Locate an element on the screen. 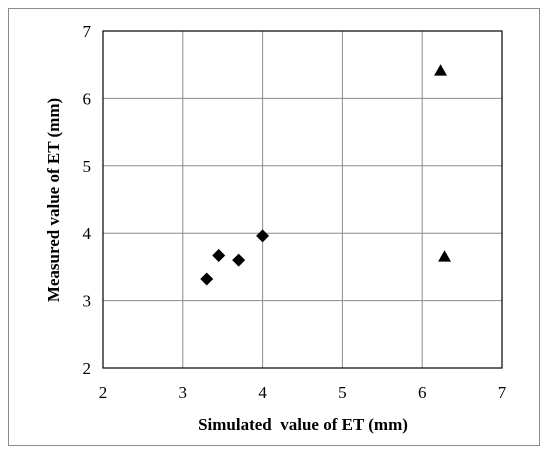  x-tick-label: 4 is located at coordinates (262, 392).